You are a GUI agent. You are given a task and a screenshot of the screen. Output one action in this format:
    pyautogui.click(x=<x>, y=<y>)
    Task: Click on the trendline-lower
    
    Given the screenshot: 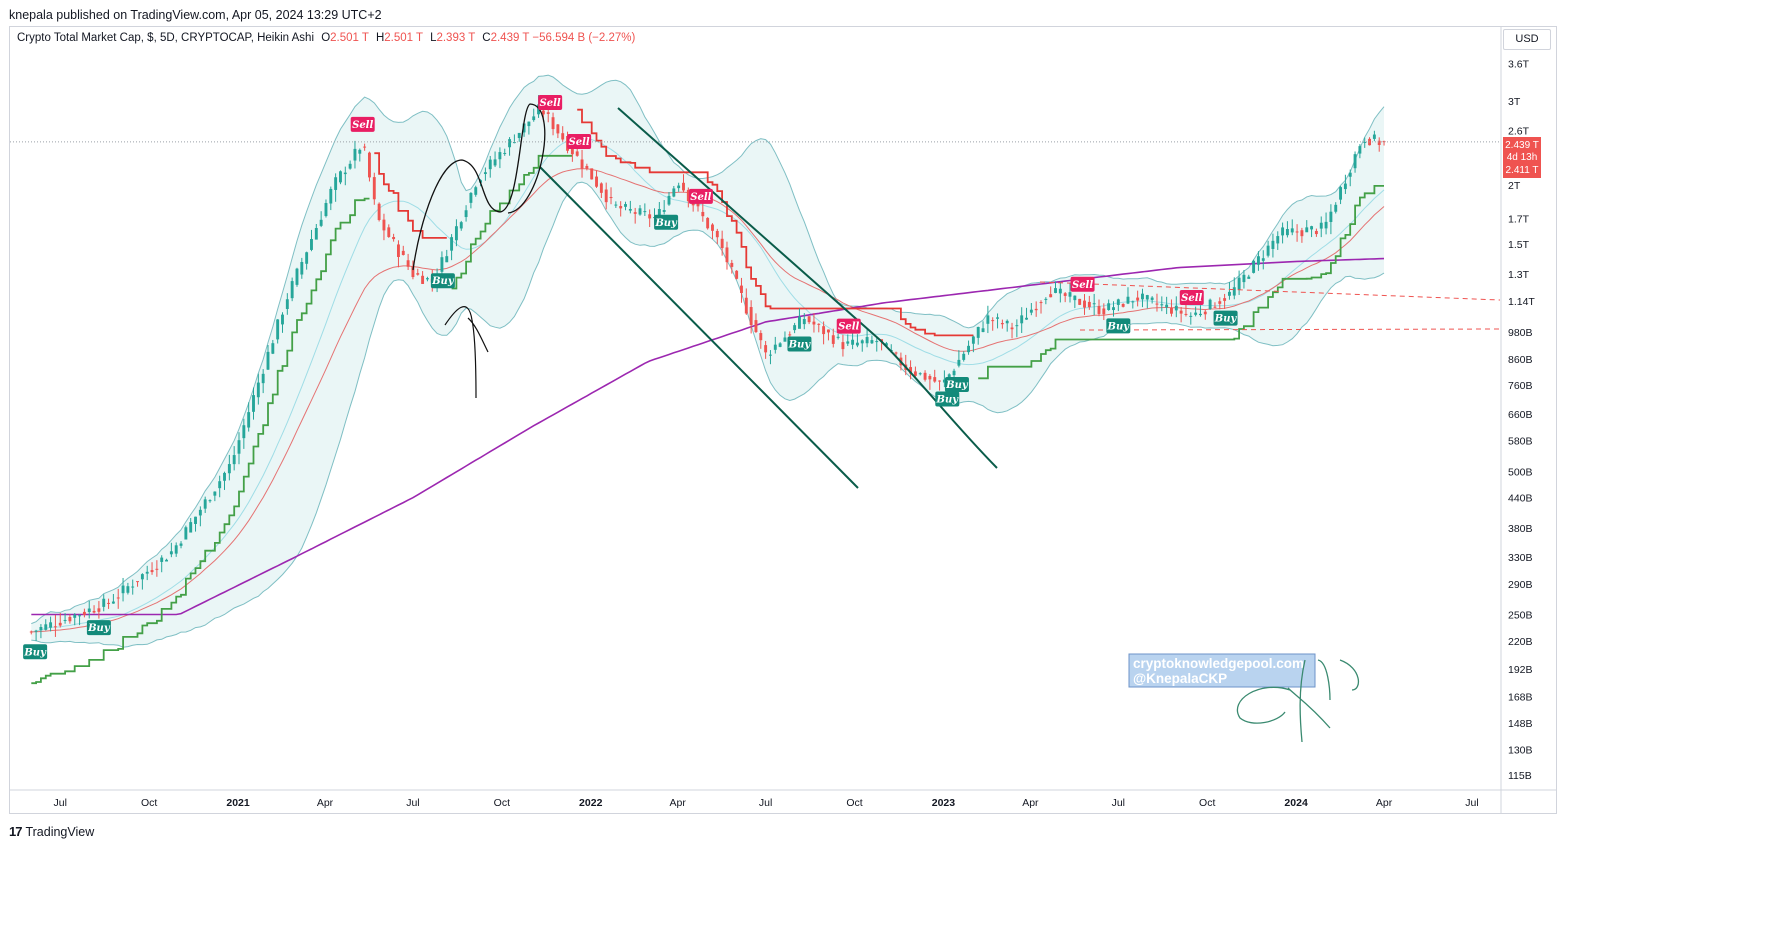 What is the action you would take?
    pyautogui.click(x=699, y=327)
    